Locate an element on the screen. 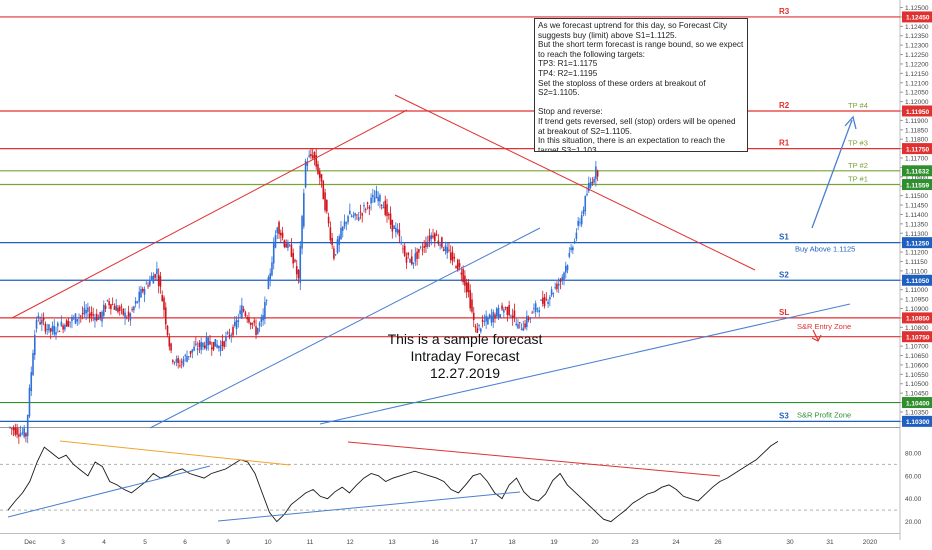  y-tick-label: 1.12350 is located at coordinates (917, 36).